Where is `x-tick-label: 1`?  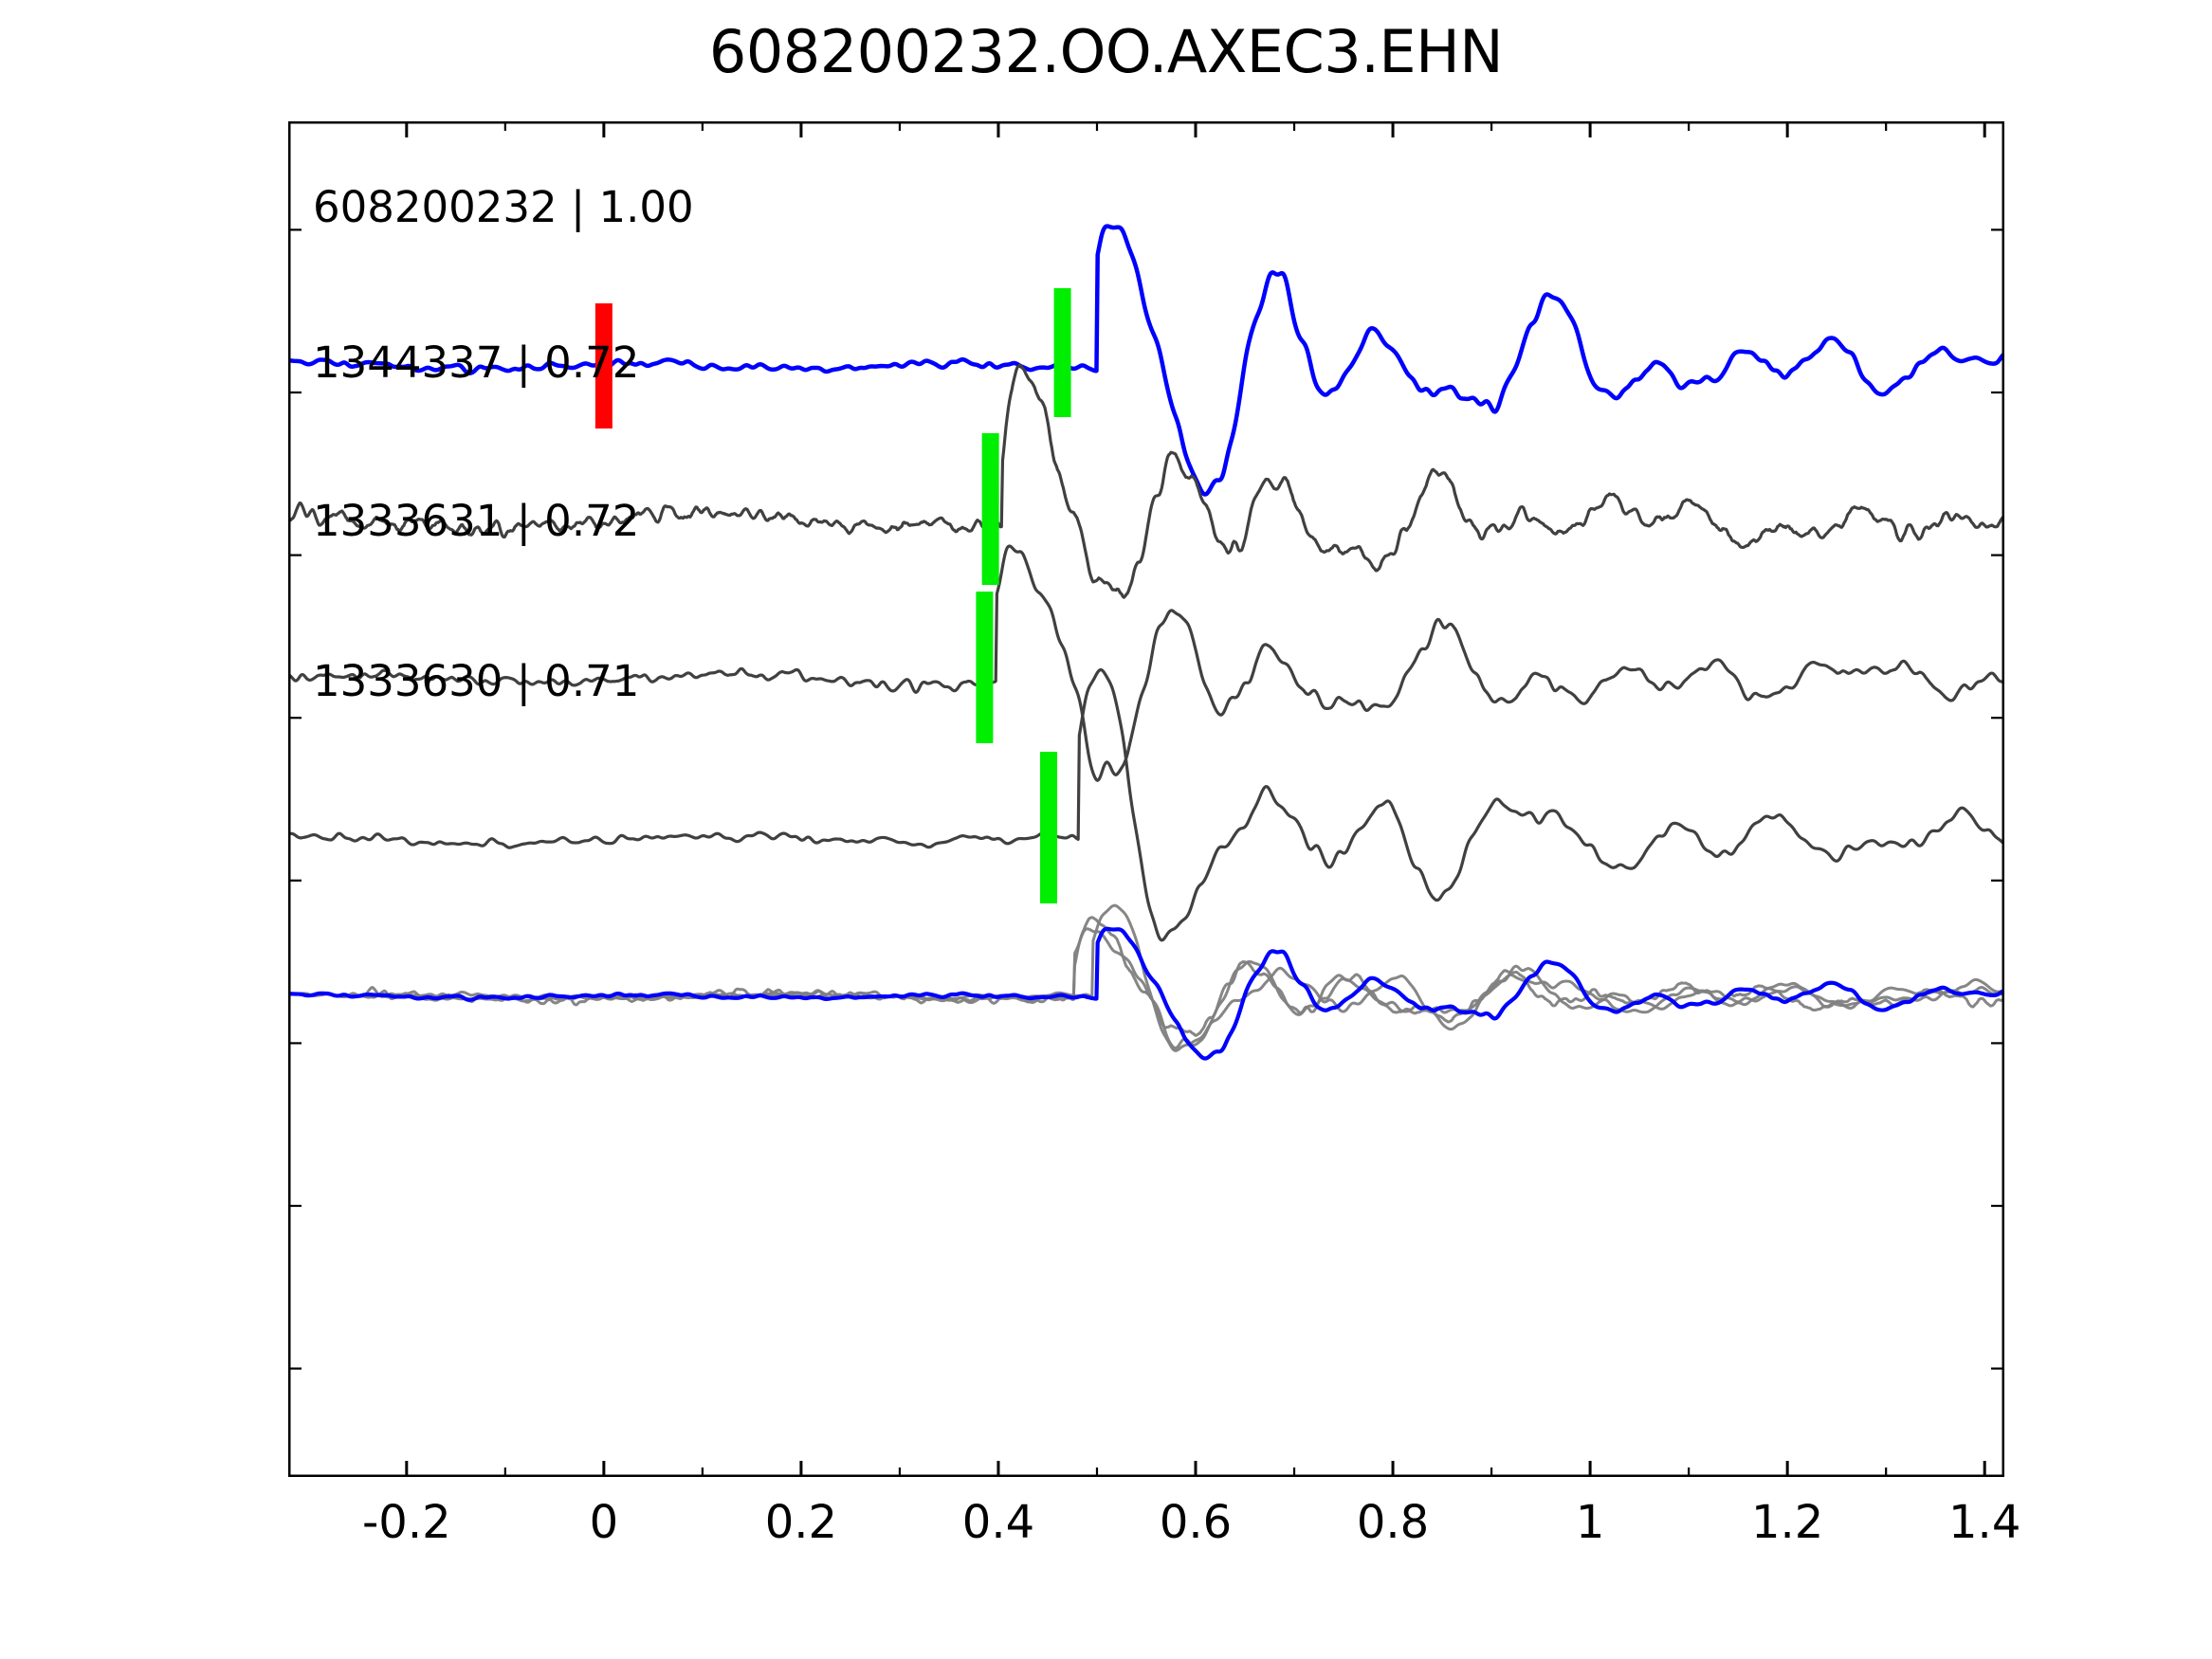
x-tick-label: 1 is located at coordinates (1590, 1522).